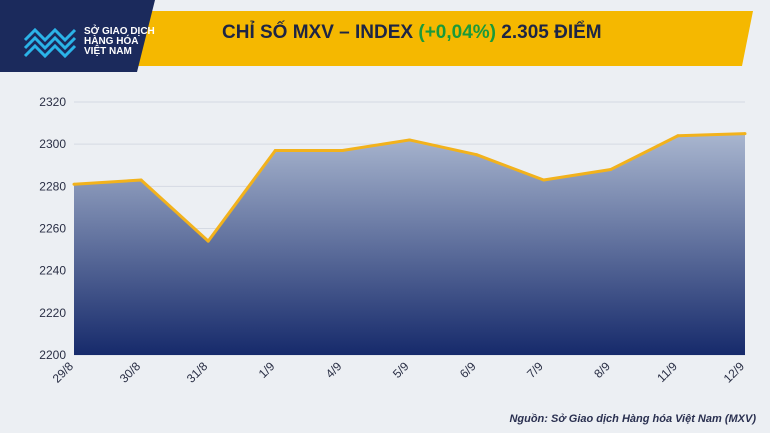  What do you see at coordinates (667, 372) in the screenshot?
I see `x-tick-label: 11/9` at bounding box center [667, 372].